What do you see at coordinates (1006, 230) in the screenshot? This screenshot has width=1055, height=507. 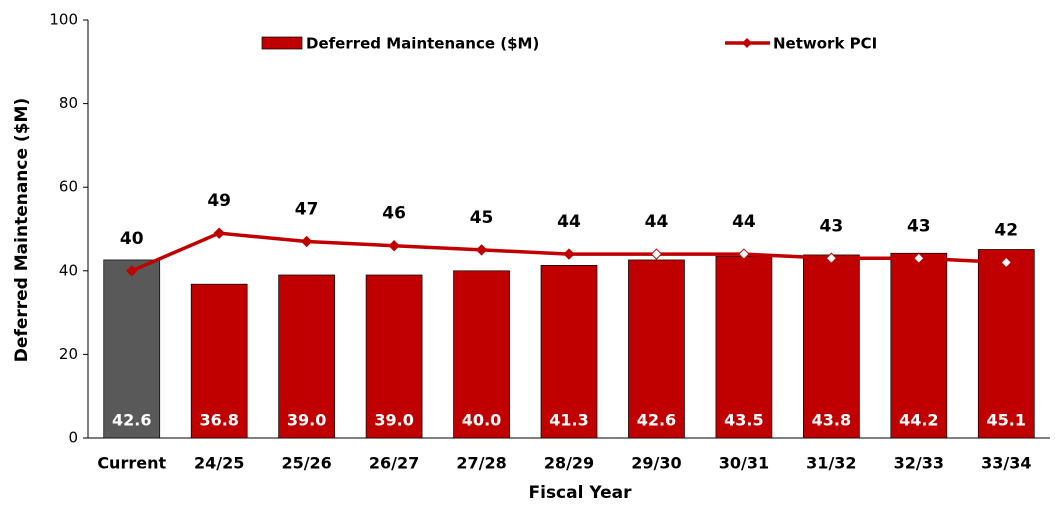 I see `line-value-label: 42` at bounding box center [1006, 230].